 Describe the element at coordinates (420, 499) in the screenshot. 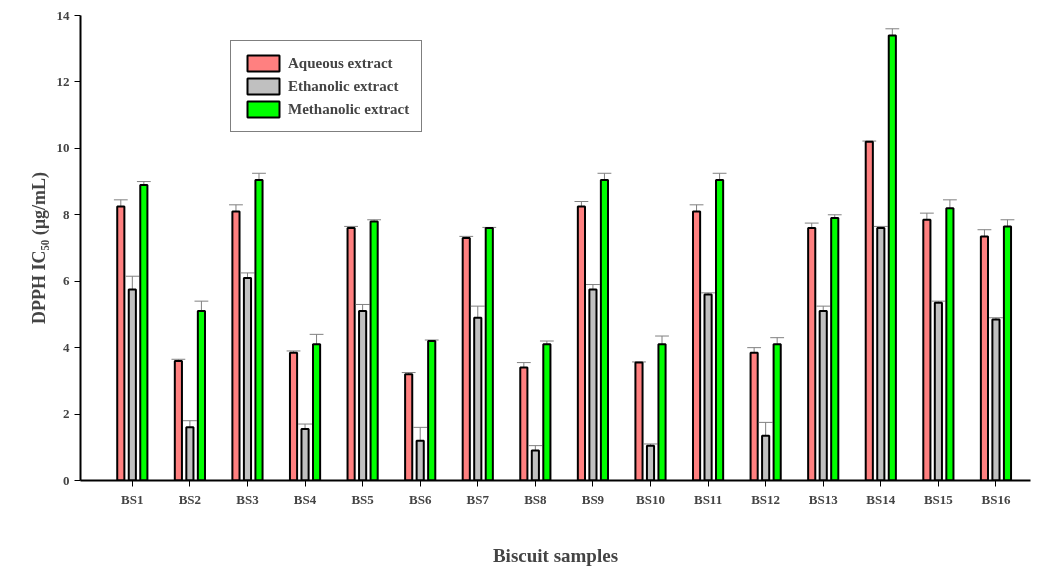

I see `x-tick-label: BS6` at that location.